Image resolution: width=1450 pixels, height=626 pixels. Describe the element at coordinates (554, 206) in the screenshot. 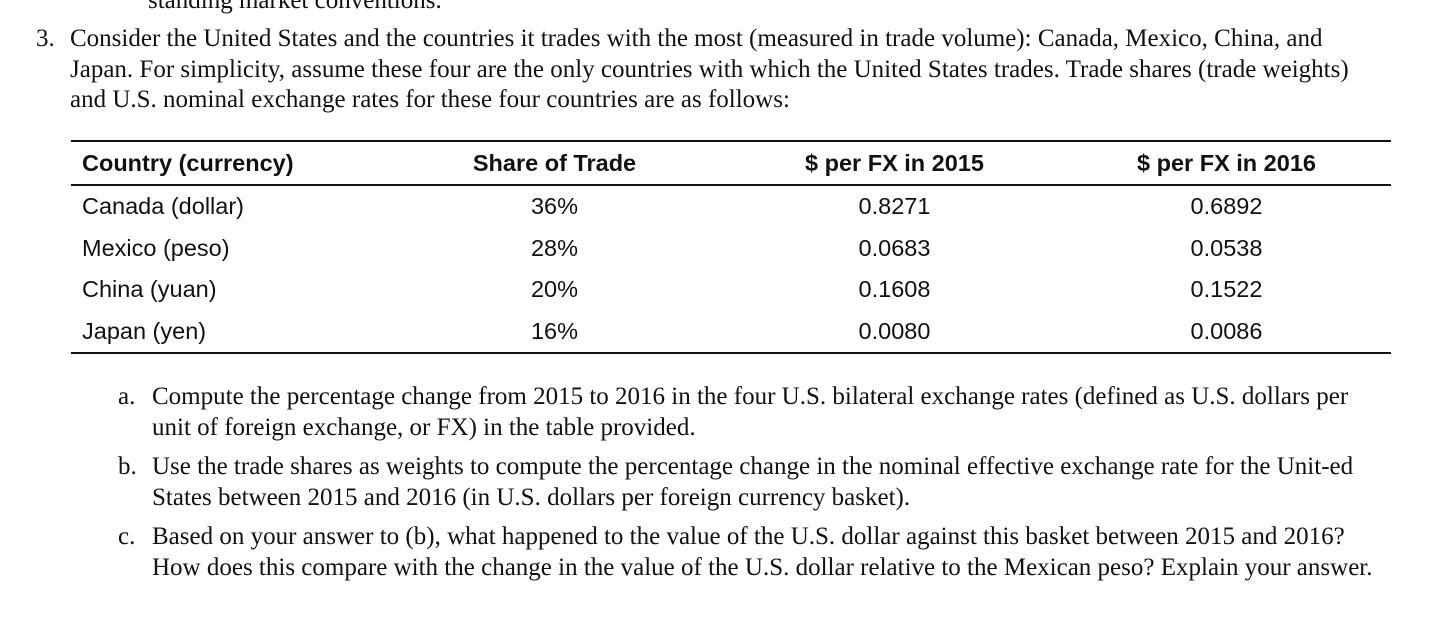

I see `cell-share: 36%` at that location.